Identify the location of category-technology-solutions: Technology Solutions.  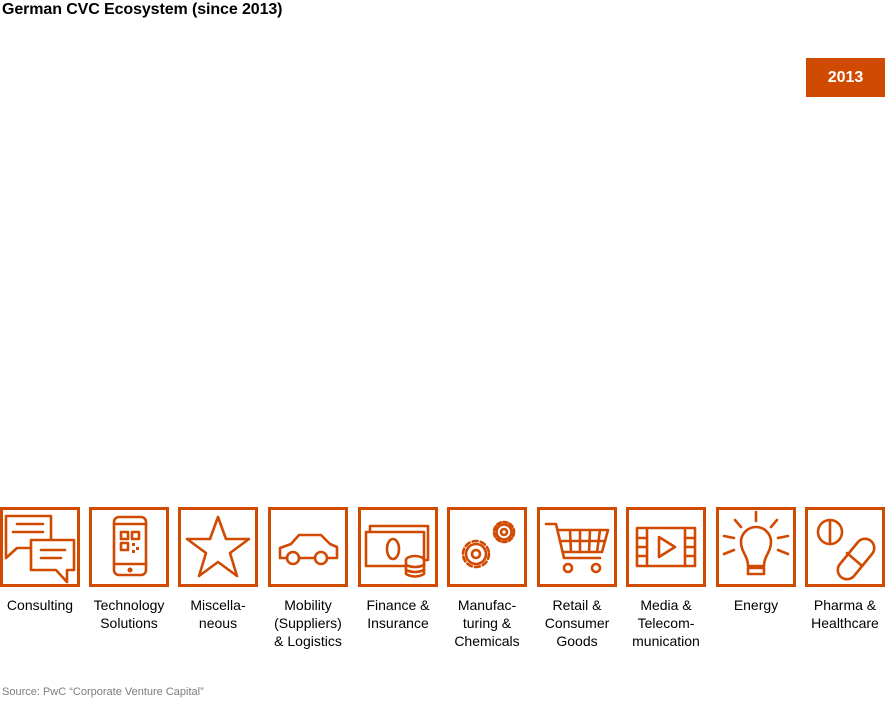
(129, 569).